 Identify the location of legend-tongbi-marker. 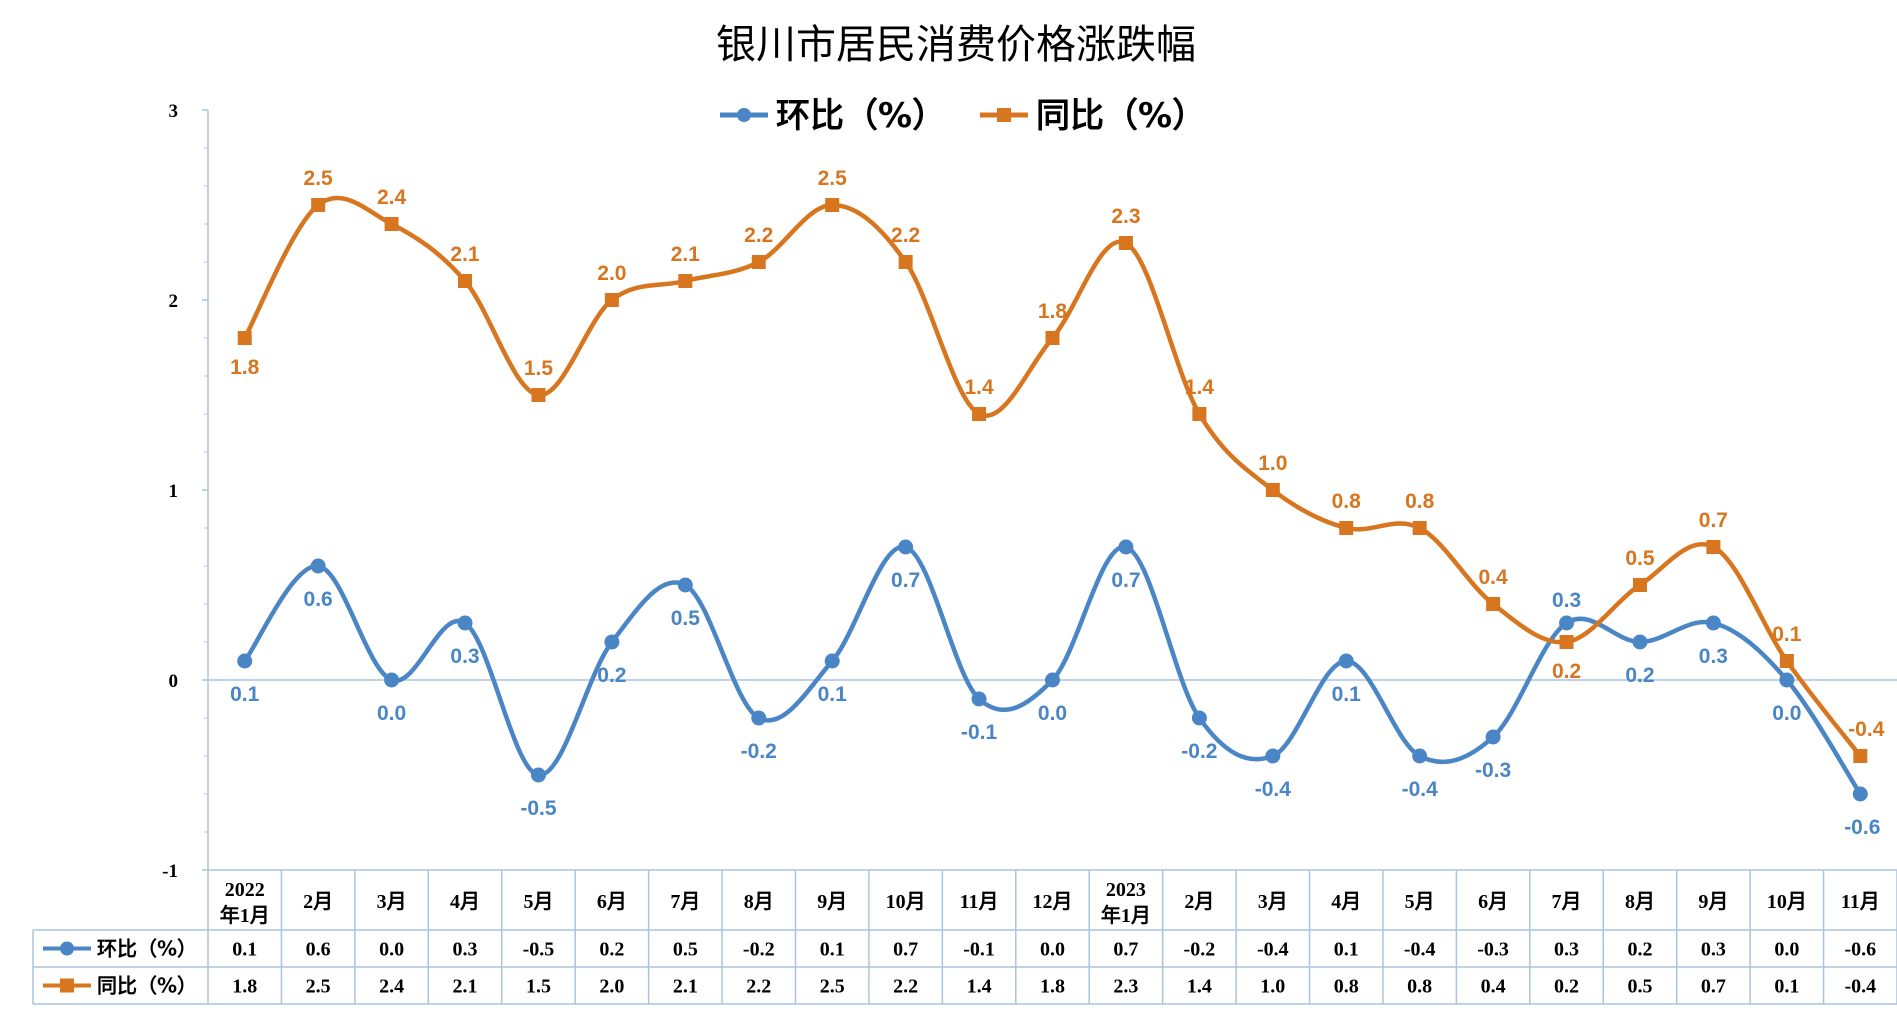
(1004, 115).